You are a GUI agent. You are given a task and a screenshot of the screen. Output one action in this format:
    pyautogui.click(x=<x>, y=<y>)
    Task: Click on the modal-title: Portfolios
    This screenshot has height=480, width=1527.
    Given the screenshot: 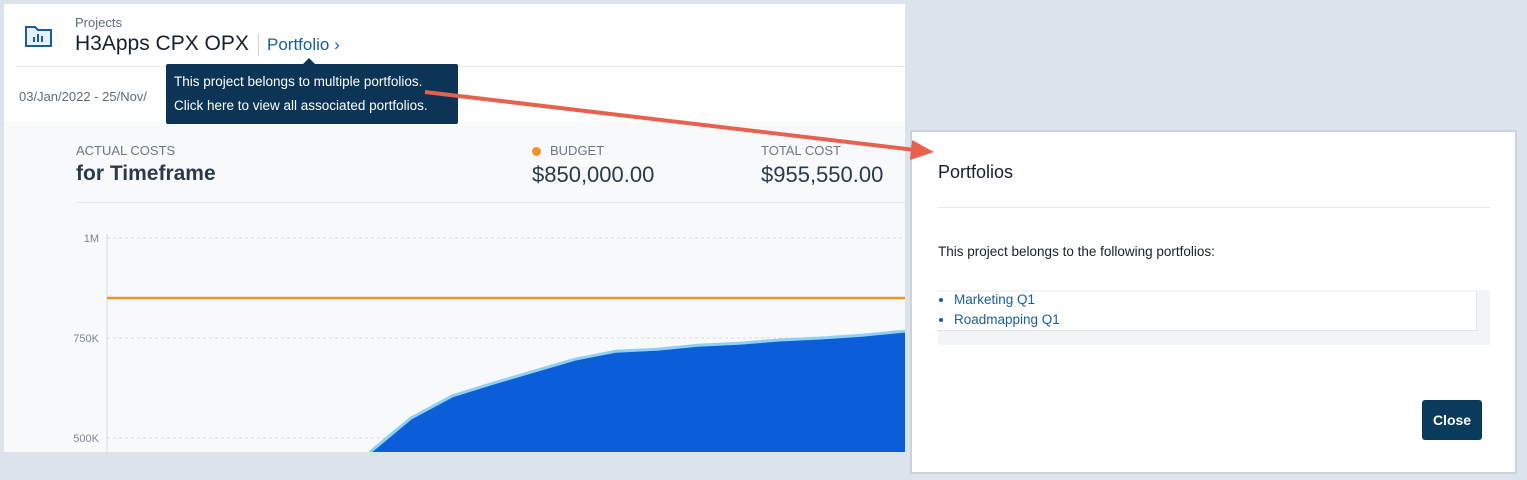 What is the action you would take?
    pyautogui.click(x=976, y=172)
    